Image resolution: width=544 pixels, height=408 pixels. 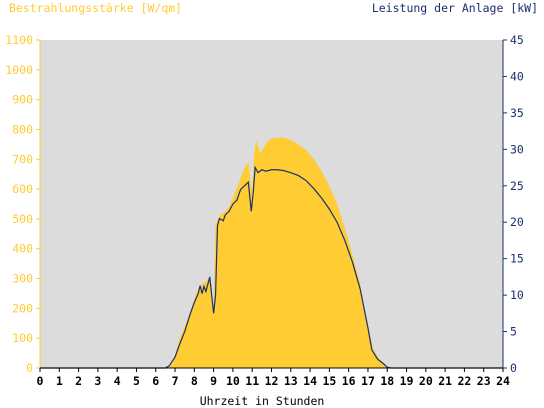 What do you see at coordinates (19, 70) in the screenshot?
I see `left-tick-label: 1000` at bounding box center [19, 70].